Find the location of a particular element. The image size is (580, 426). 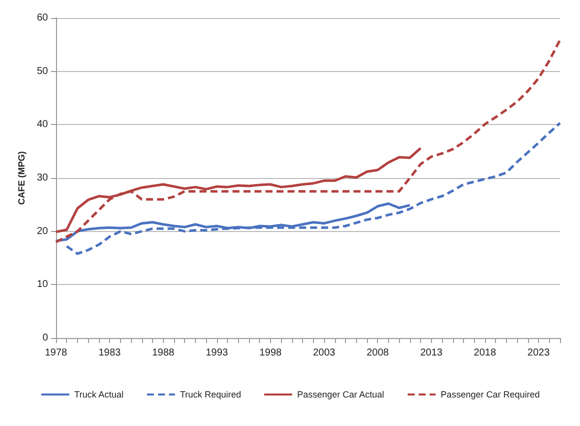

x-tick-label: 2013 is located at coordinates (431, 353).